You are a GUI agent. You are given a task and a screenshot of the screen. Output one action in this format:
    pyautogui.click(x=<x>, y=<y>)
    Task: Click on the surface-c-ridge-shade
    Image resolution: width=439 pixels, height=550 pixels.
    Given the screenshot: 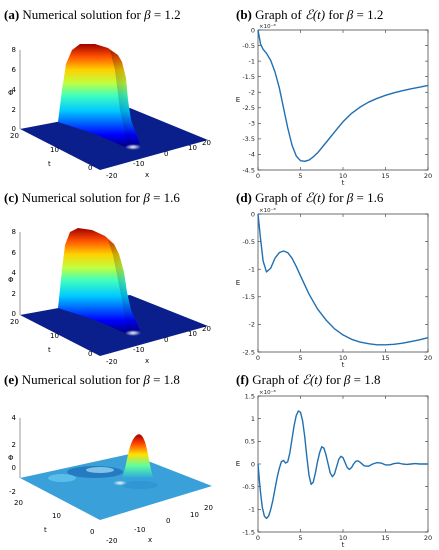 What is the action you would take?
    pyautogui.click(x=124, y=286)
    